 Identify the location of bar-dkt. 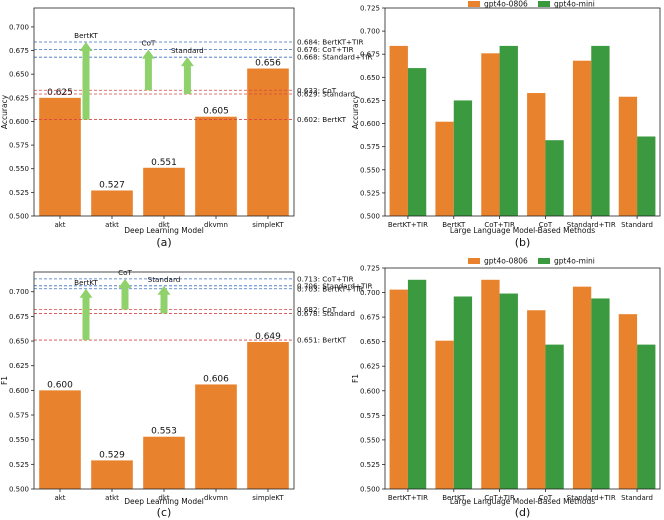
(164, 462).